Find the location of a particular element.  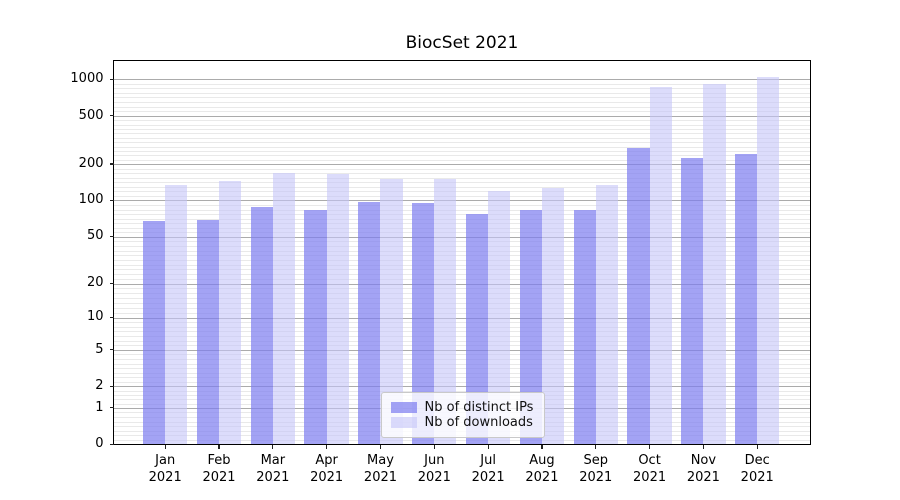

y-tick-label-5: 5 is located at coordinates (99, 349).